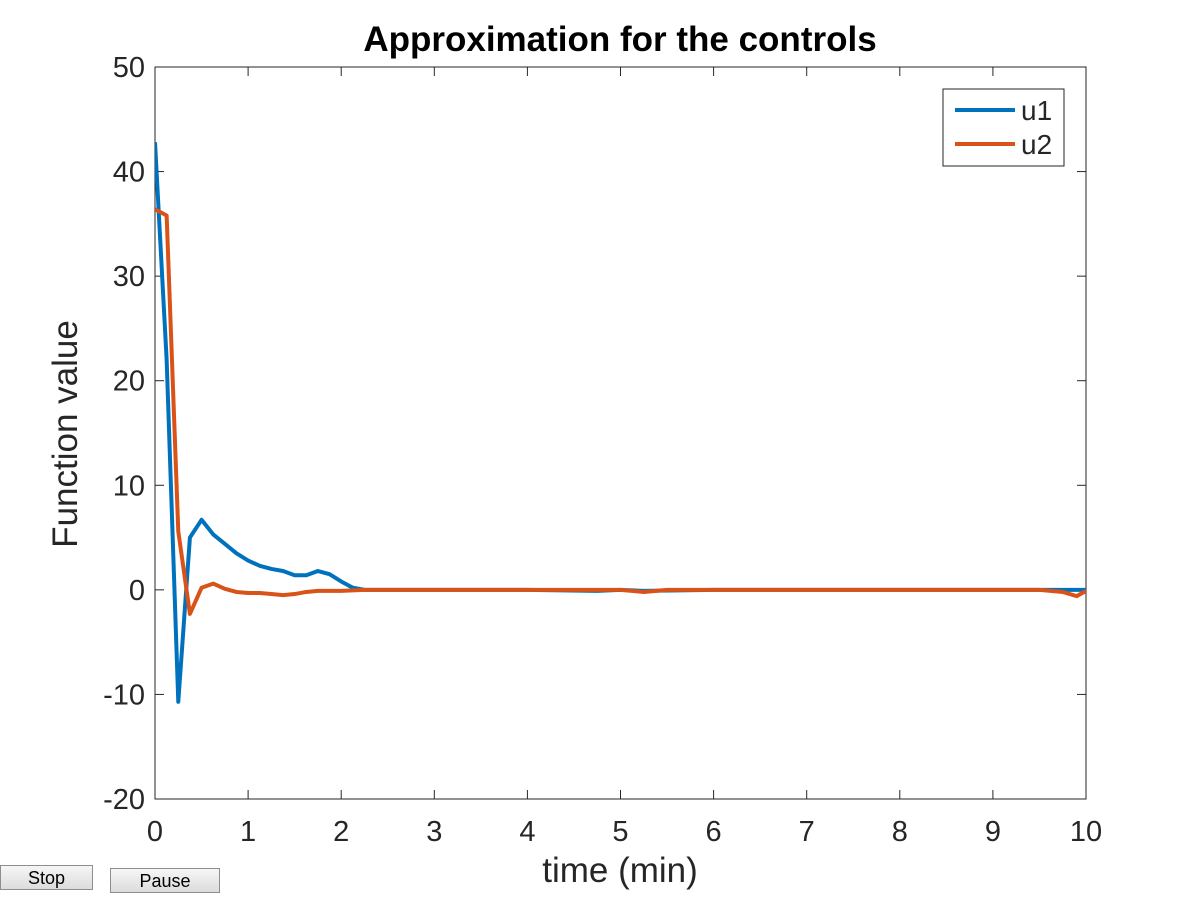 This screenshot has width=1200, height=900. I want to click on x-tick-label: 3, so click(434, 832).